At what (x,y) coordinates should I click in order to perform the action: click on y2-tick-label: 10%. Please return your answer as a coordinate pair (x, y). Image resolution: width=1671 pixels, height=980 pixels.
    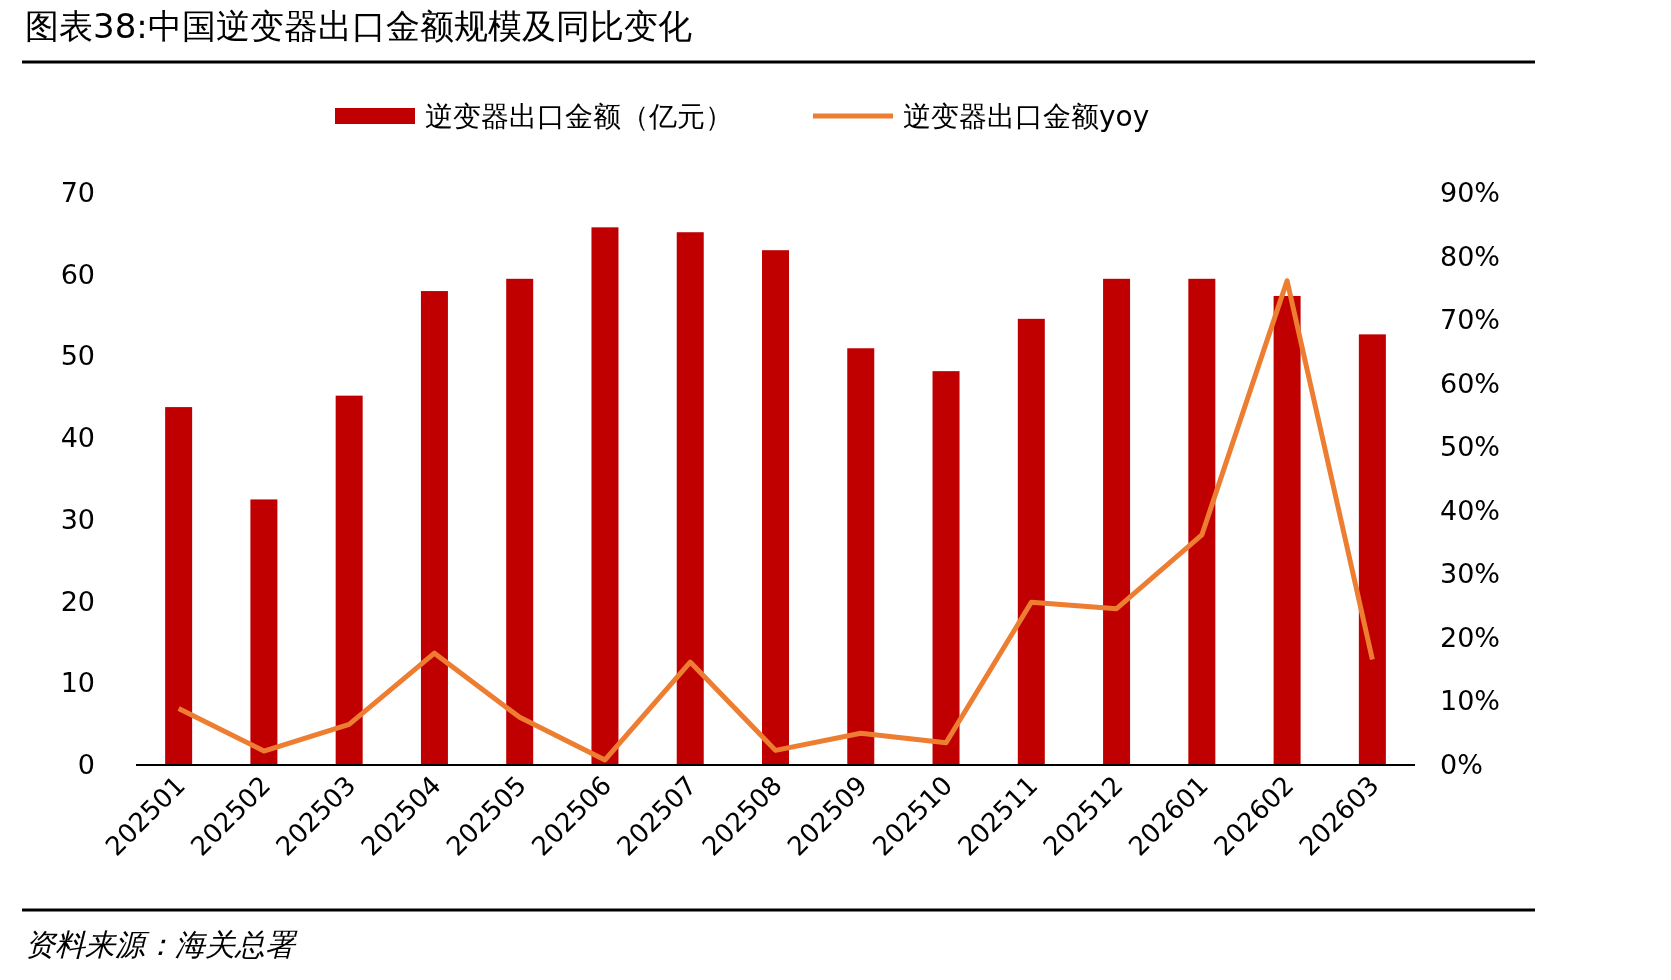
    Looking at the image, I should click on (1470, 701).